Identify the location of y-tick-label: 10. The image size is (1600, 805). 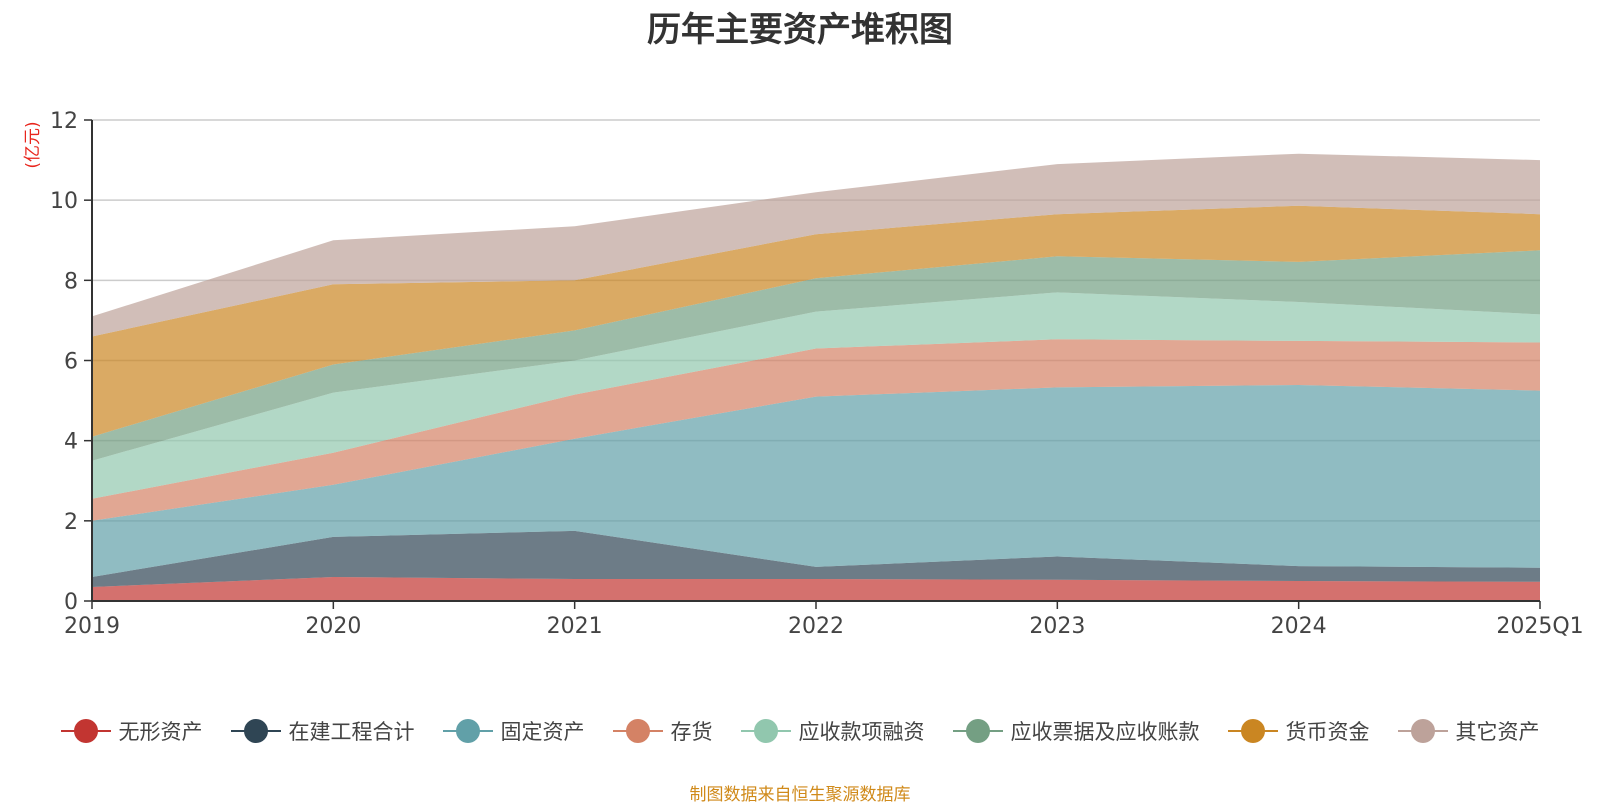
(64, 201).